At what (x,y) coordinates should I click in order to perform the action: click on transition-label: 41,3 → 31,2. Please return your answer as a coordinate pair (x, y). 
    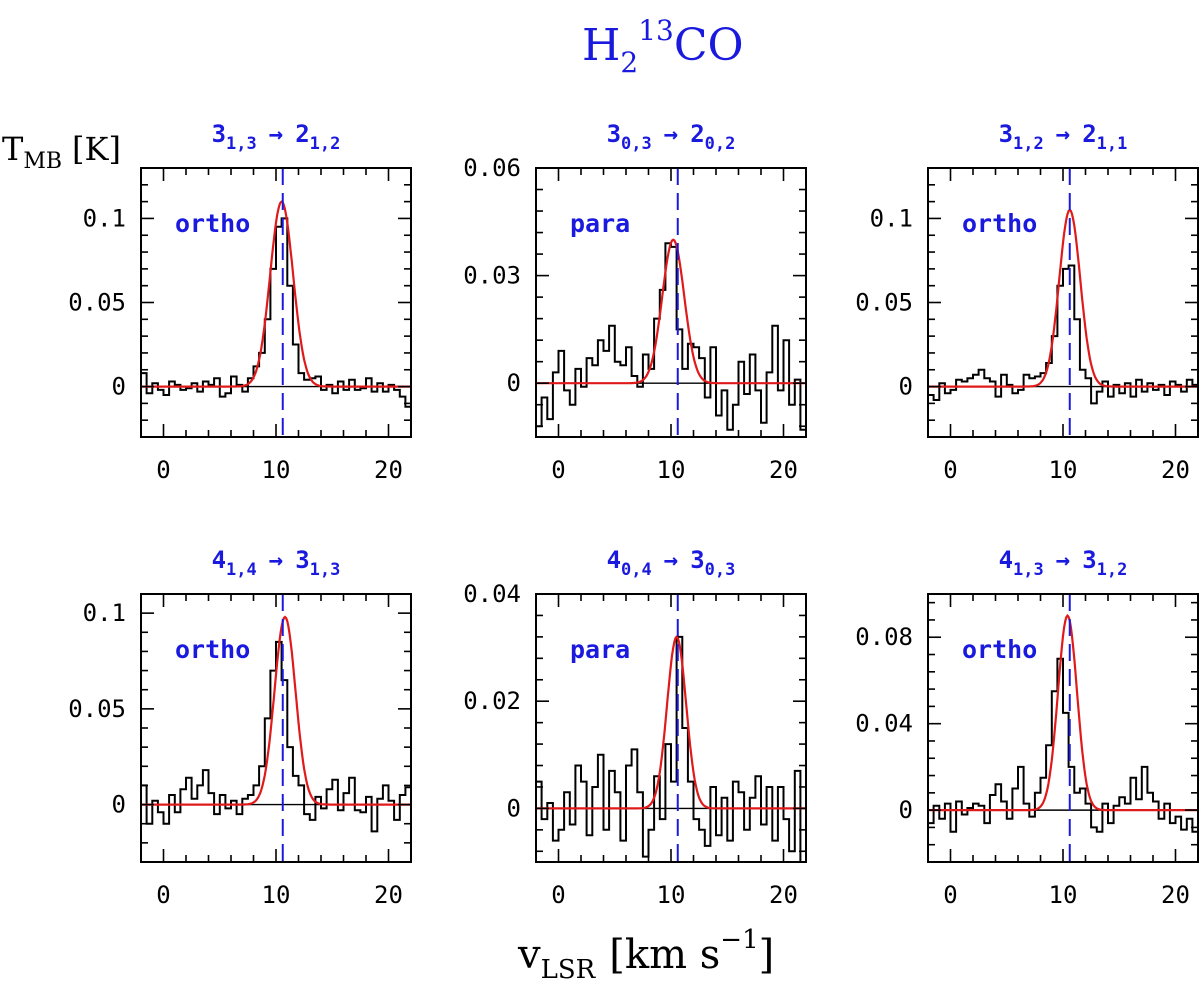
    Looking at the image, I should click on (1063, 563).